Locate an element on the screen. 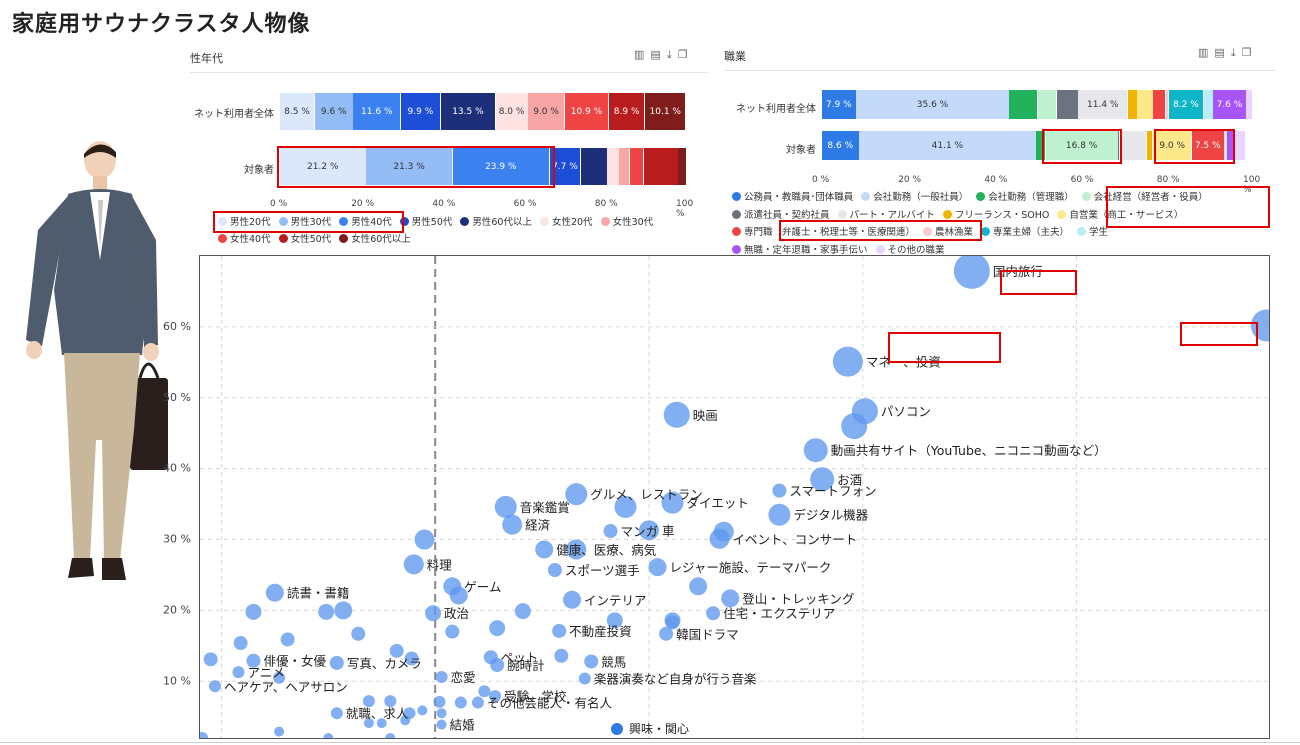  legend-label: 女性30代 is located at coordinates (633, 222).